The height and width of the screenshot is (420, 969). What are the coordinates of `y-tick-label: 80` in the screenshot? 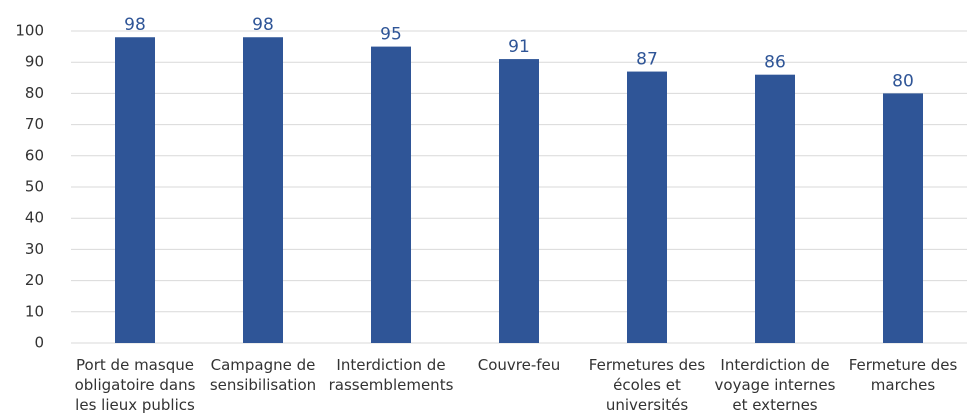 It's located at (34, 93).